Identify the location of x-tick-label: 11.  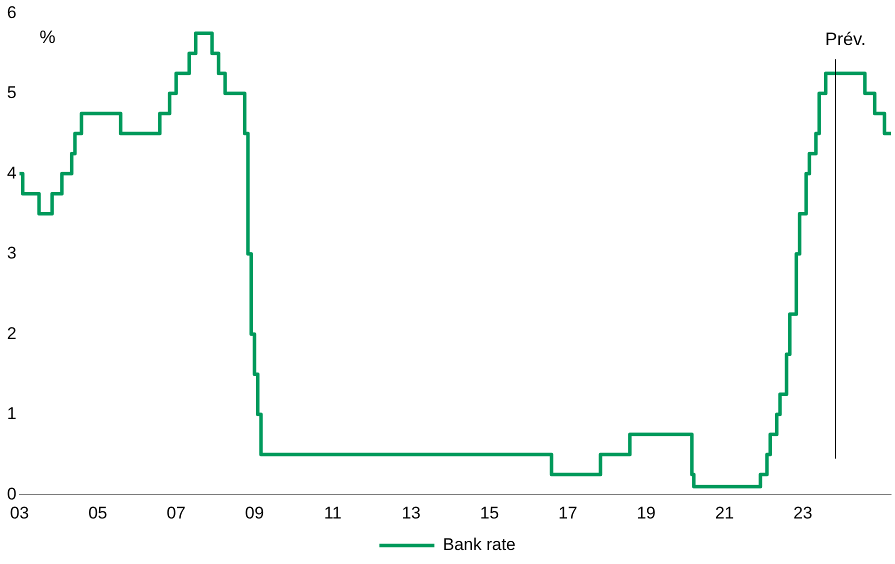
(333, 512).